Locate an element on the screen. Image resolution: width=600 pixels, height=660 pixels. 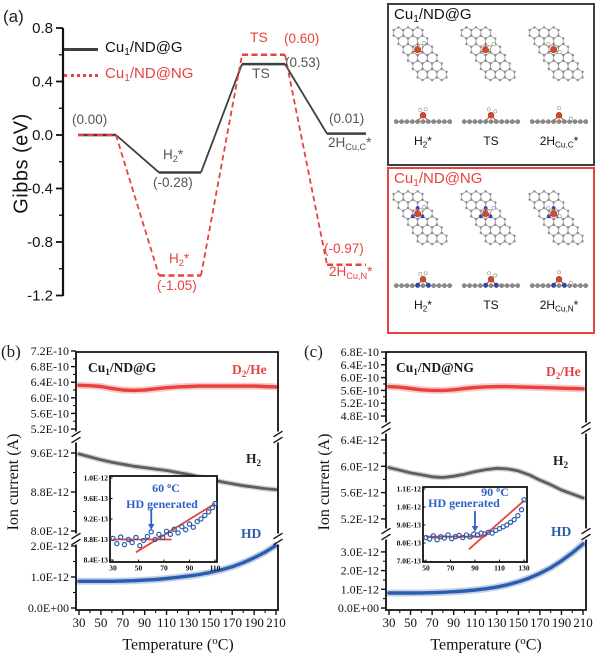
energy-annotation-1: H2* is located at coordinates (173, 155).